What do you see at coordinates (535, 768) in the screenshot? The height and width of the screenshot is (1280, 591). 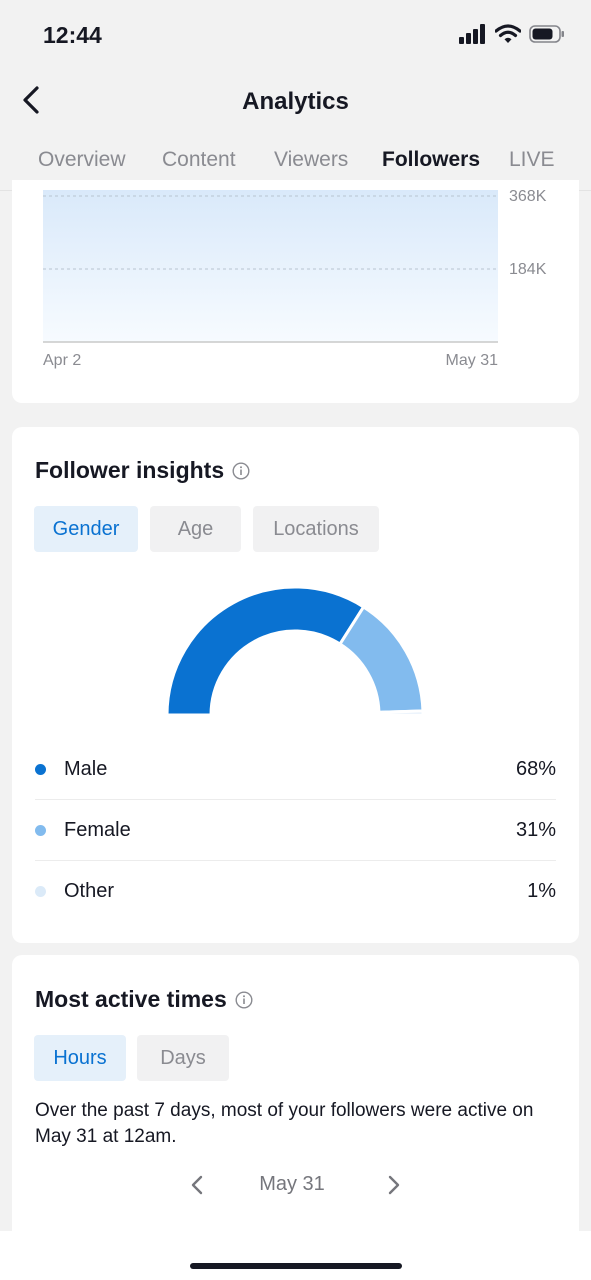 I see `legend-value-male: 68%` at bounding box center [535, 768].